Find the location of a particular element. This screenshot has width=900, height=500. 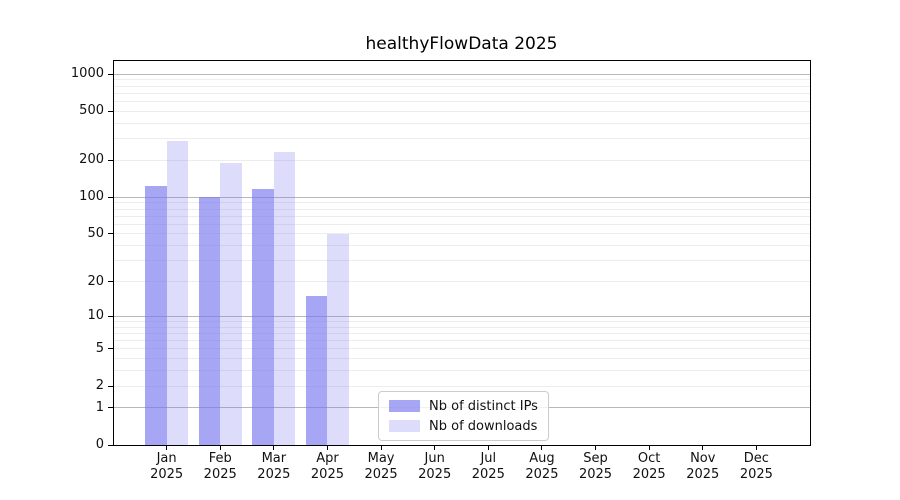

x-tick-label: Jun 2025 is located at coordinates (435, 466).